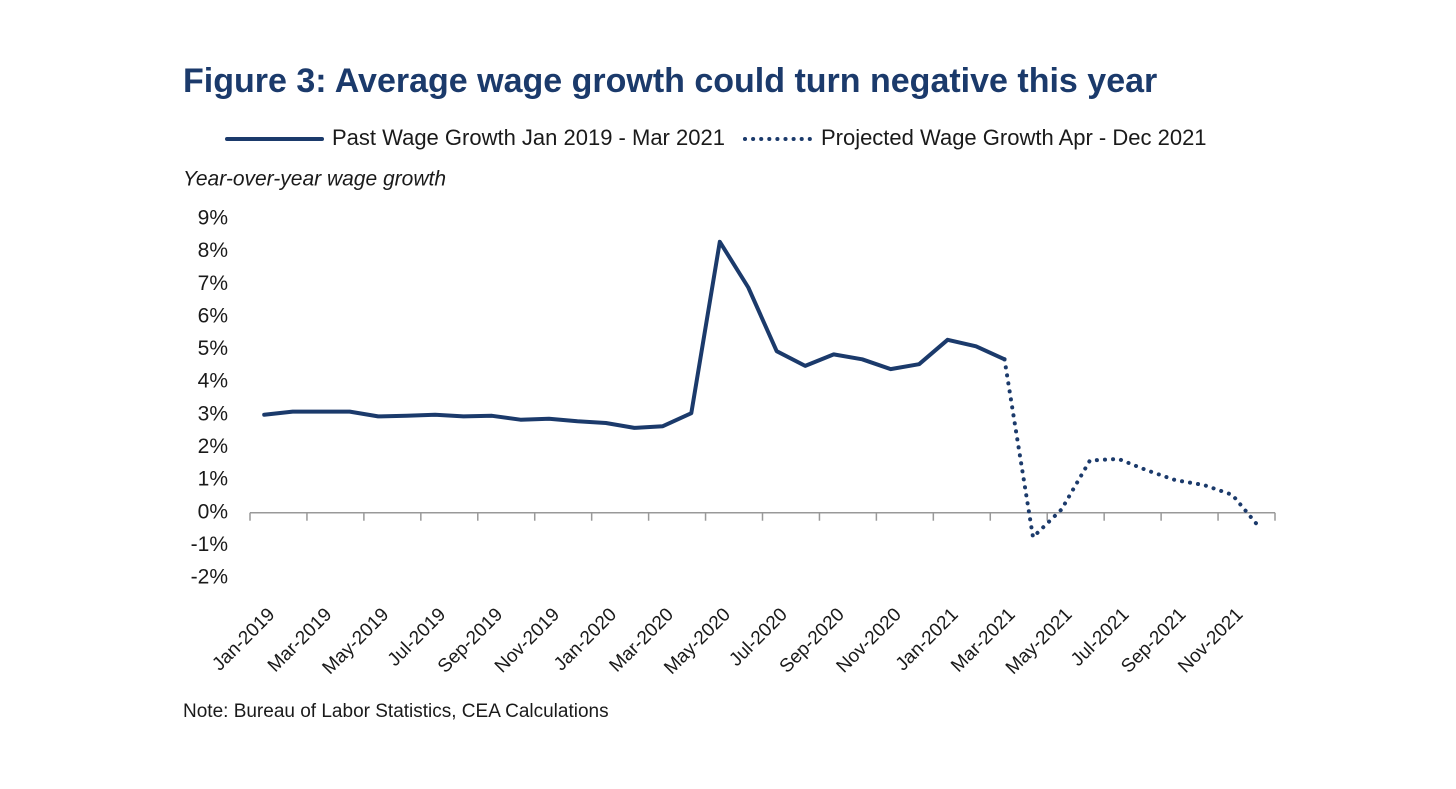 This screenshot has width=1456, height=789. I want to click on y-tick-label: 5%, so click(213, 348).